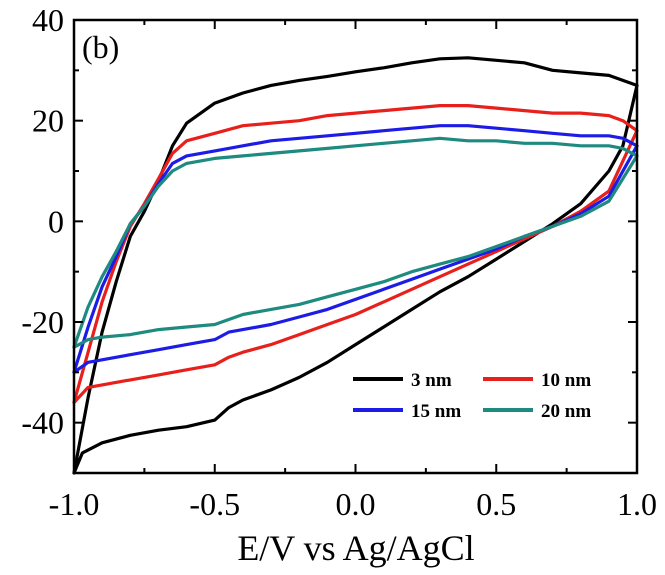  I want to click on x-tick-label: 1.0, so click(637, 504).